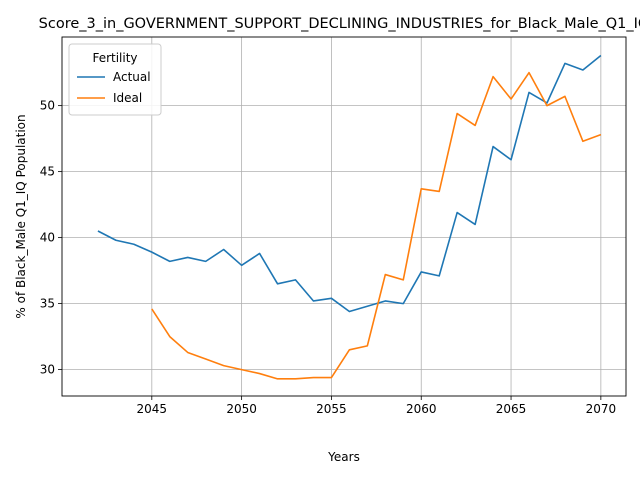 Image resolution: width=640 pixels, height=484 pixels. I want to click on y-axis-label: % of Black_Male Q1_IQ Population, so click(21, 216).